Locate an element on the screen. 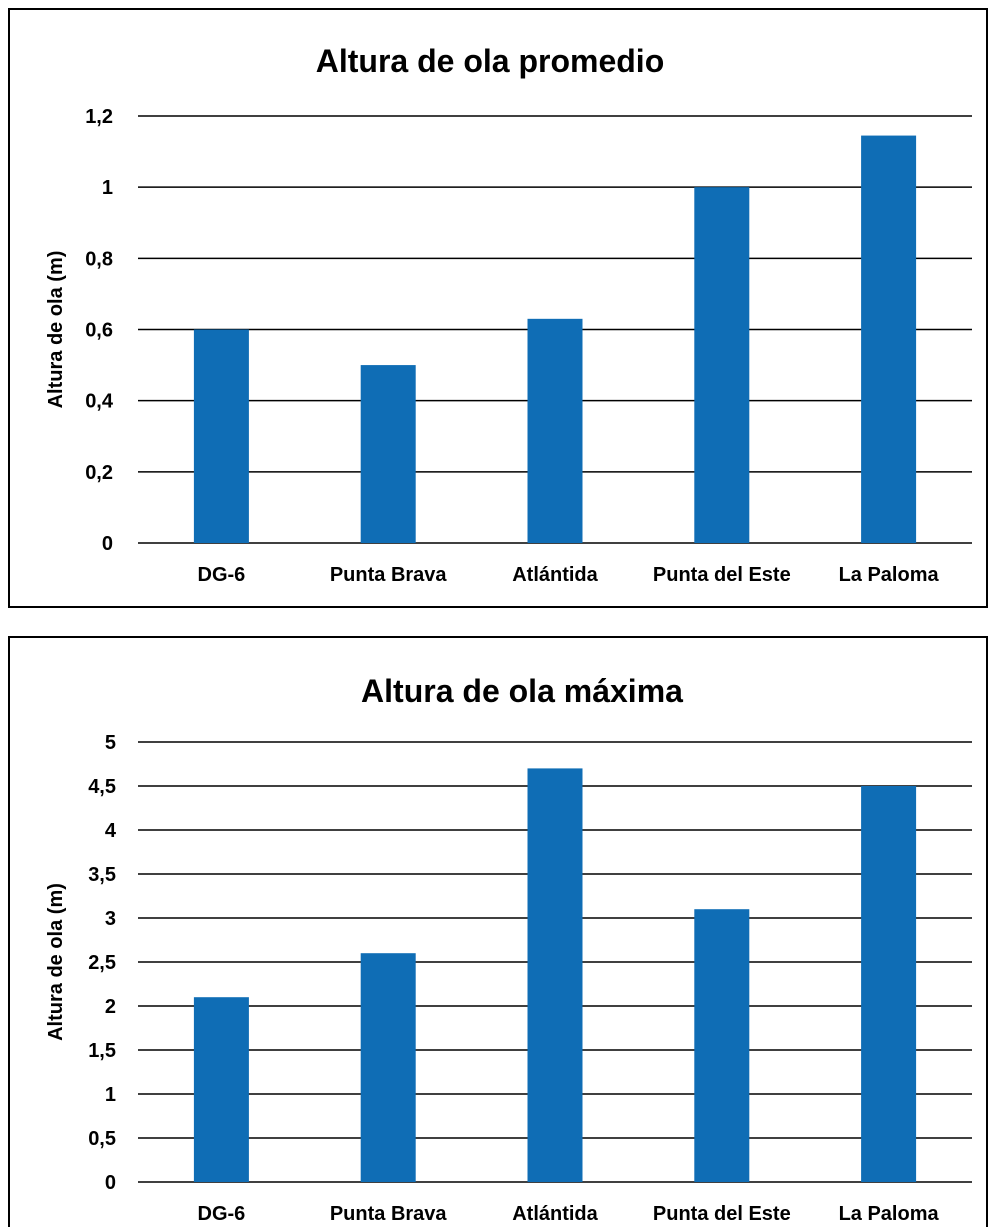 This screenshot has height=1229, width=988. y-tick-label: 1,5 is located at coordinates (102, 1051).